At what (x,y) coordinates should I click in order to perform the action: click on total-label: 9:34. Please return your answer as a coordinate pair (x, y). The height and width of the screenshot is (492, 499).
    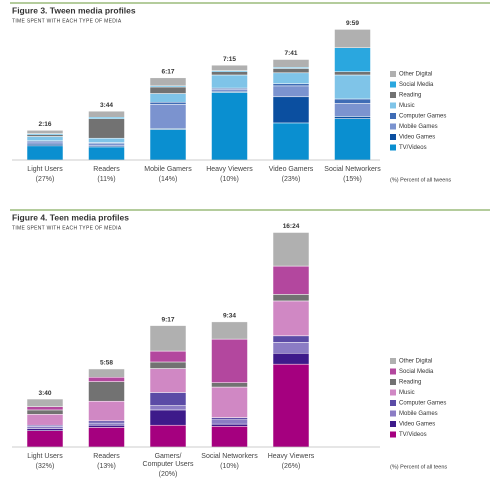
    Looking at the image, I should click on (229, 316).